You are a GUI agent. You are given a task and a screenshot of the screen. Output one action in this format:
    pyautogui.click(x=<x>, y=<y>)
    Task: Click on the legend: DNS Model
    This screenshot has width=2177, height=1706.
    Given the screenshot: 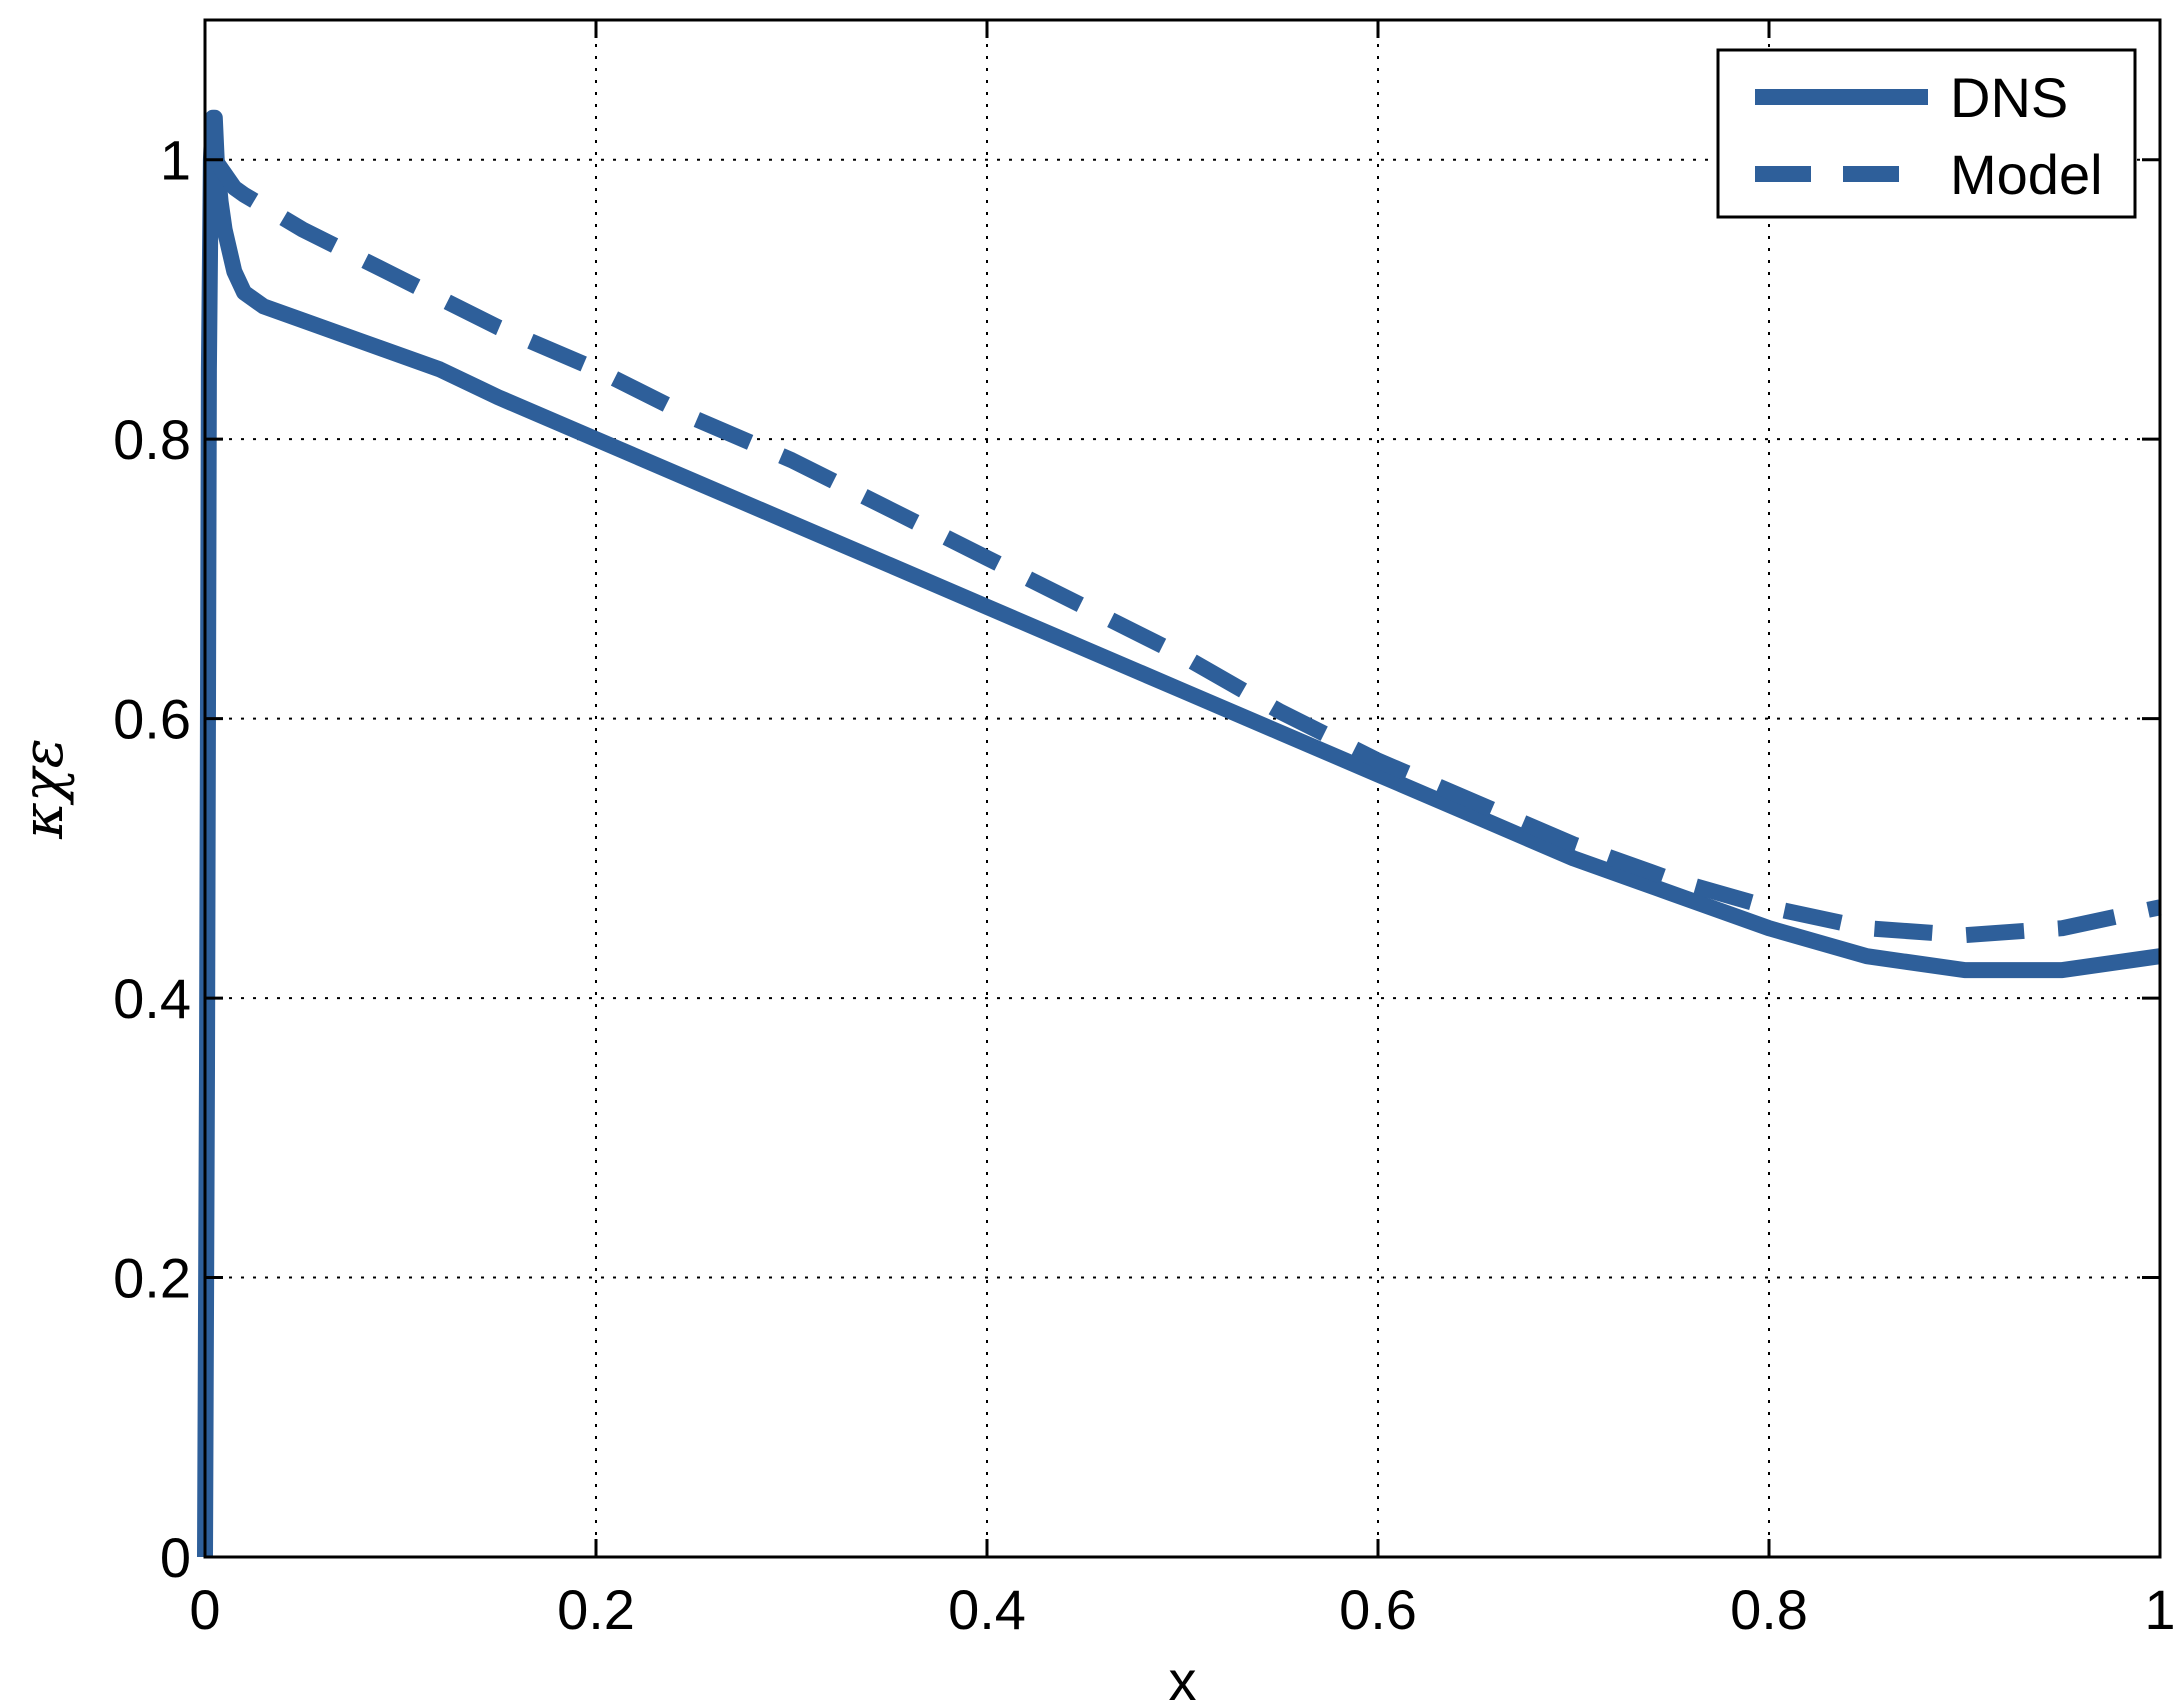 What is the action you would take?
    pyautogui.click(x=1926, y=133)
    